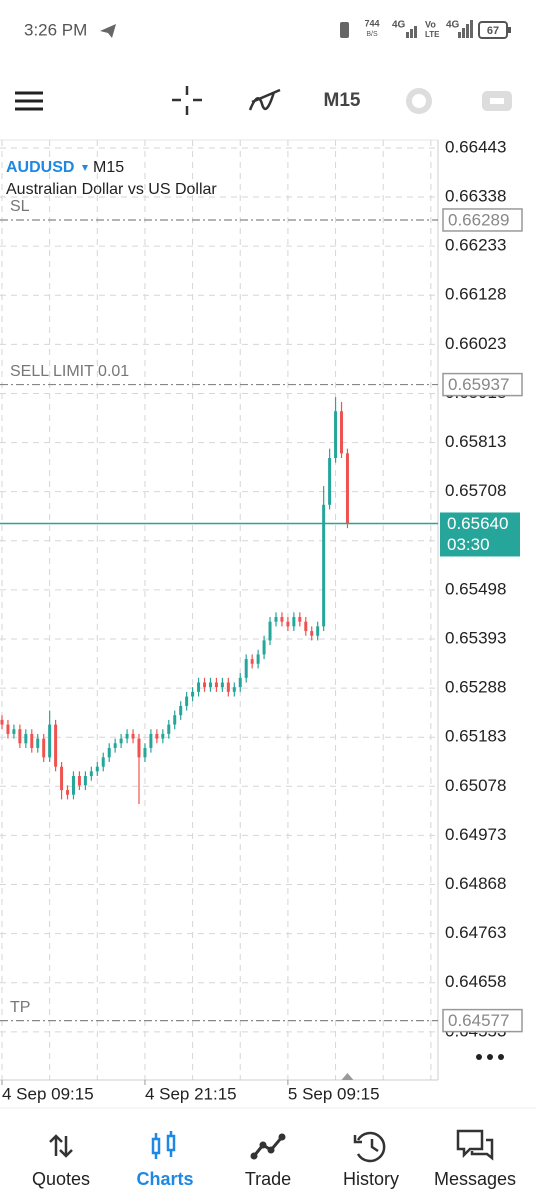  I want to click on level-price: 0.66289, so click(478, 219).